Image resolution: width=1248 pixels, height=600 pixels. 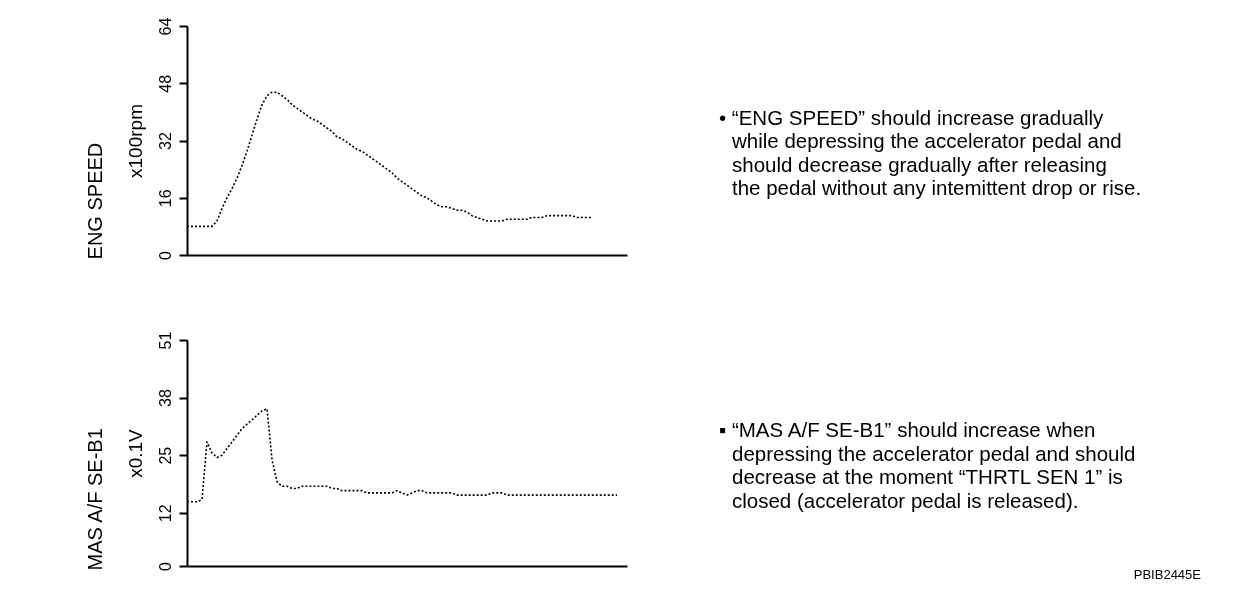 I want to click on y-tick-label: 25, so click(x=165, y=455).